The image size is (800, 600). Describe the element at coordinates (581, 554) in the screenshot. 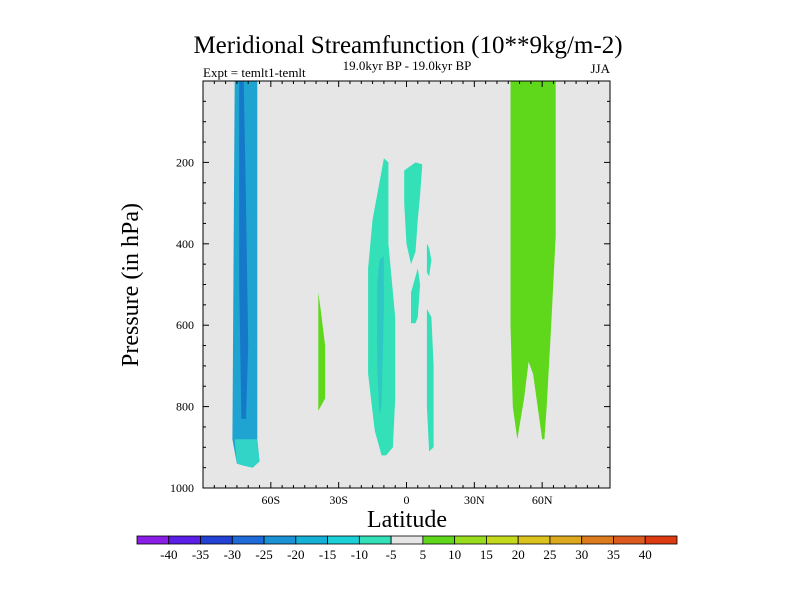

I see `colorbar-level-label: 30` at that location.